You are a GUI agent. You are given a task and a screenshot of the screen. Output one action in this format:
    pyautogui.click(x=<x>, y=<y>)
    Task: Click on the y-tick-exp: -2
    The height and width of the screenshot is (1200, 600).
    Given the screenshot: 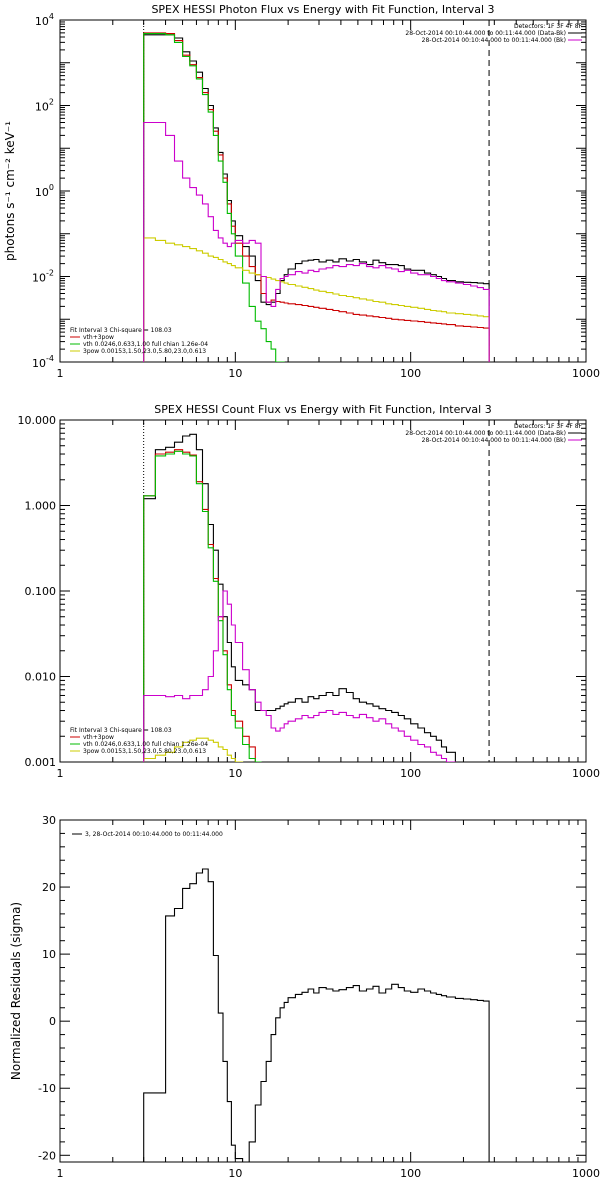 What is the action you would take?
    pyautogui.click(x=50, y=273)
    